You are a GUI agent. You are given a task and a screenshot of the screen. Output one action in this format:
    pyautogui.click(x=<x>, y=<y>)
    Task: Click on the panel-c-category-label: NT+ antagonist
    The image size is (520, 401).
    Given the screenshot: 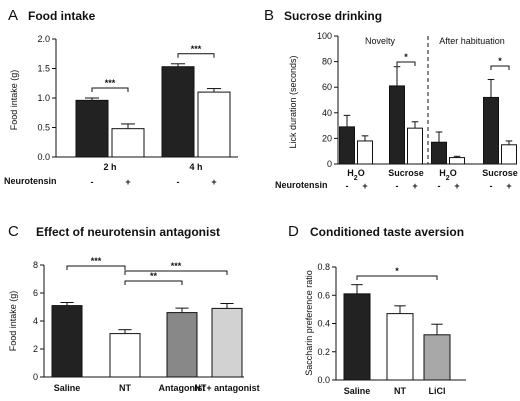 What is the action you would take?
    pyautogui.click(x=226, y=388)
    